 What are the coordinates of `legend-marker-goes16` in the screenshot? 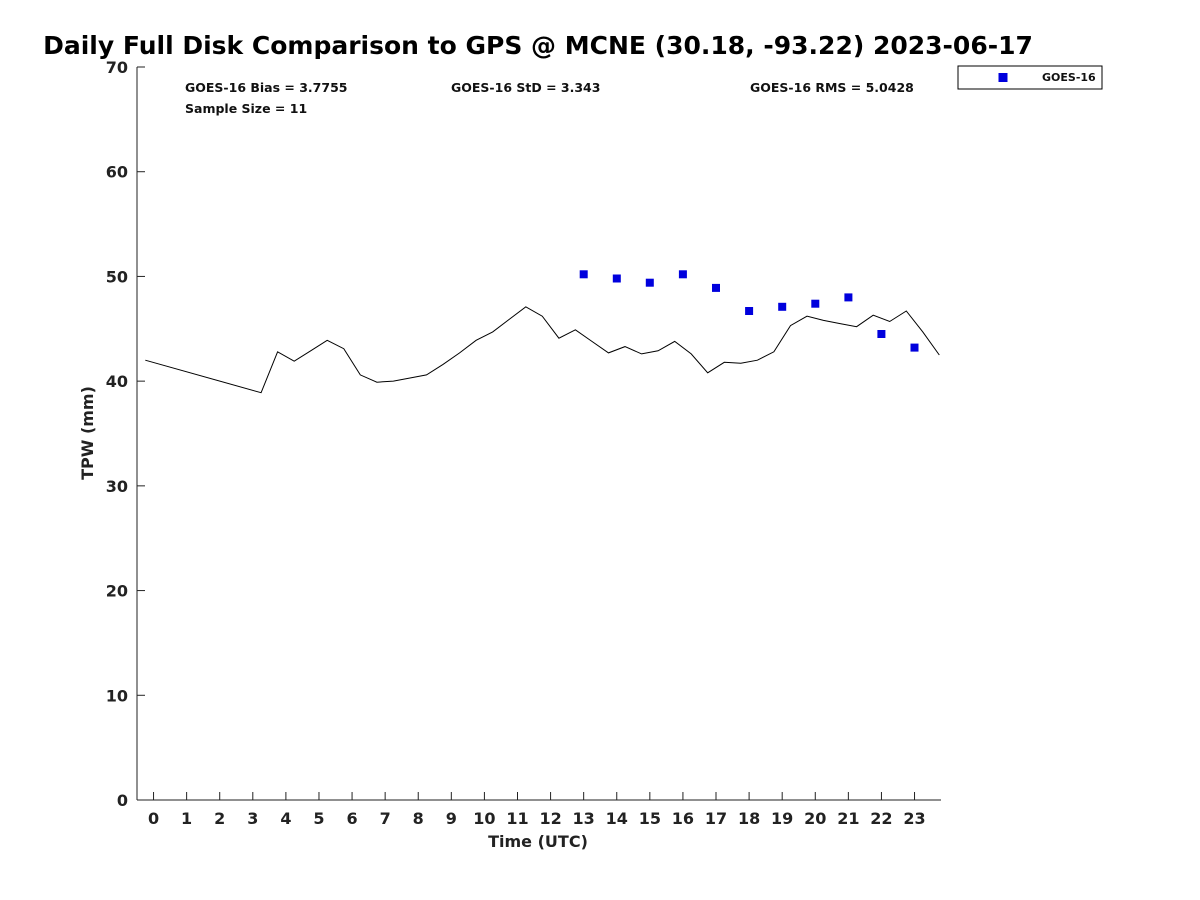 It's located at (1003, 77).